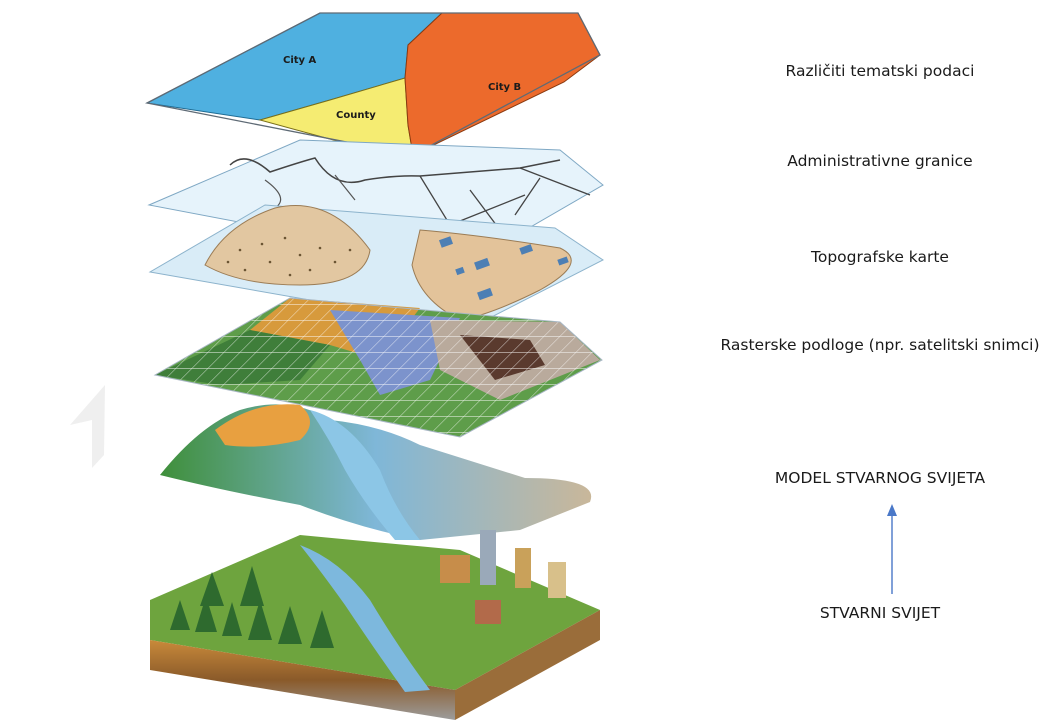  Describe the element at coordinates (892, 549) in the screenshot. I see `upward-arrow` at that location.